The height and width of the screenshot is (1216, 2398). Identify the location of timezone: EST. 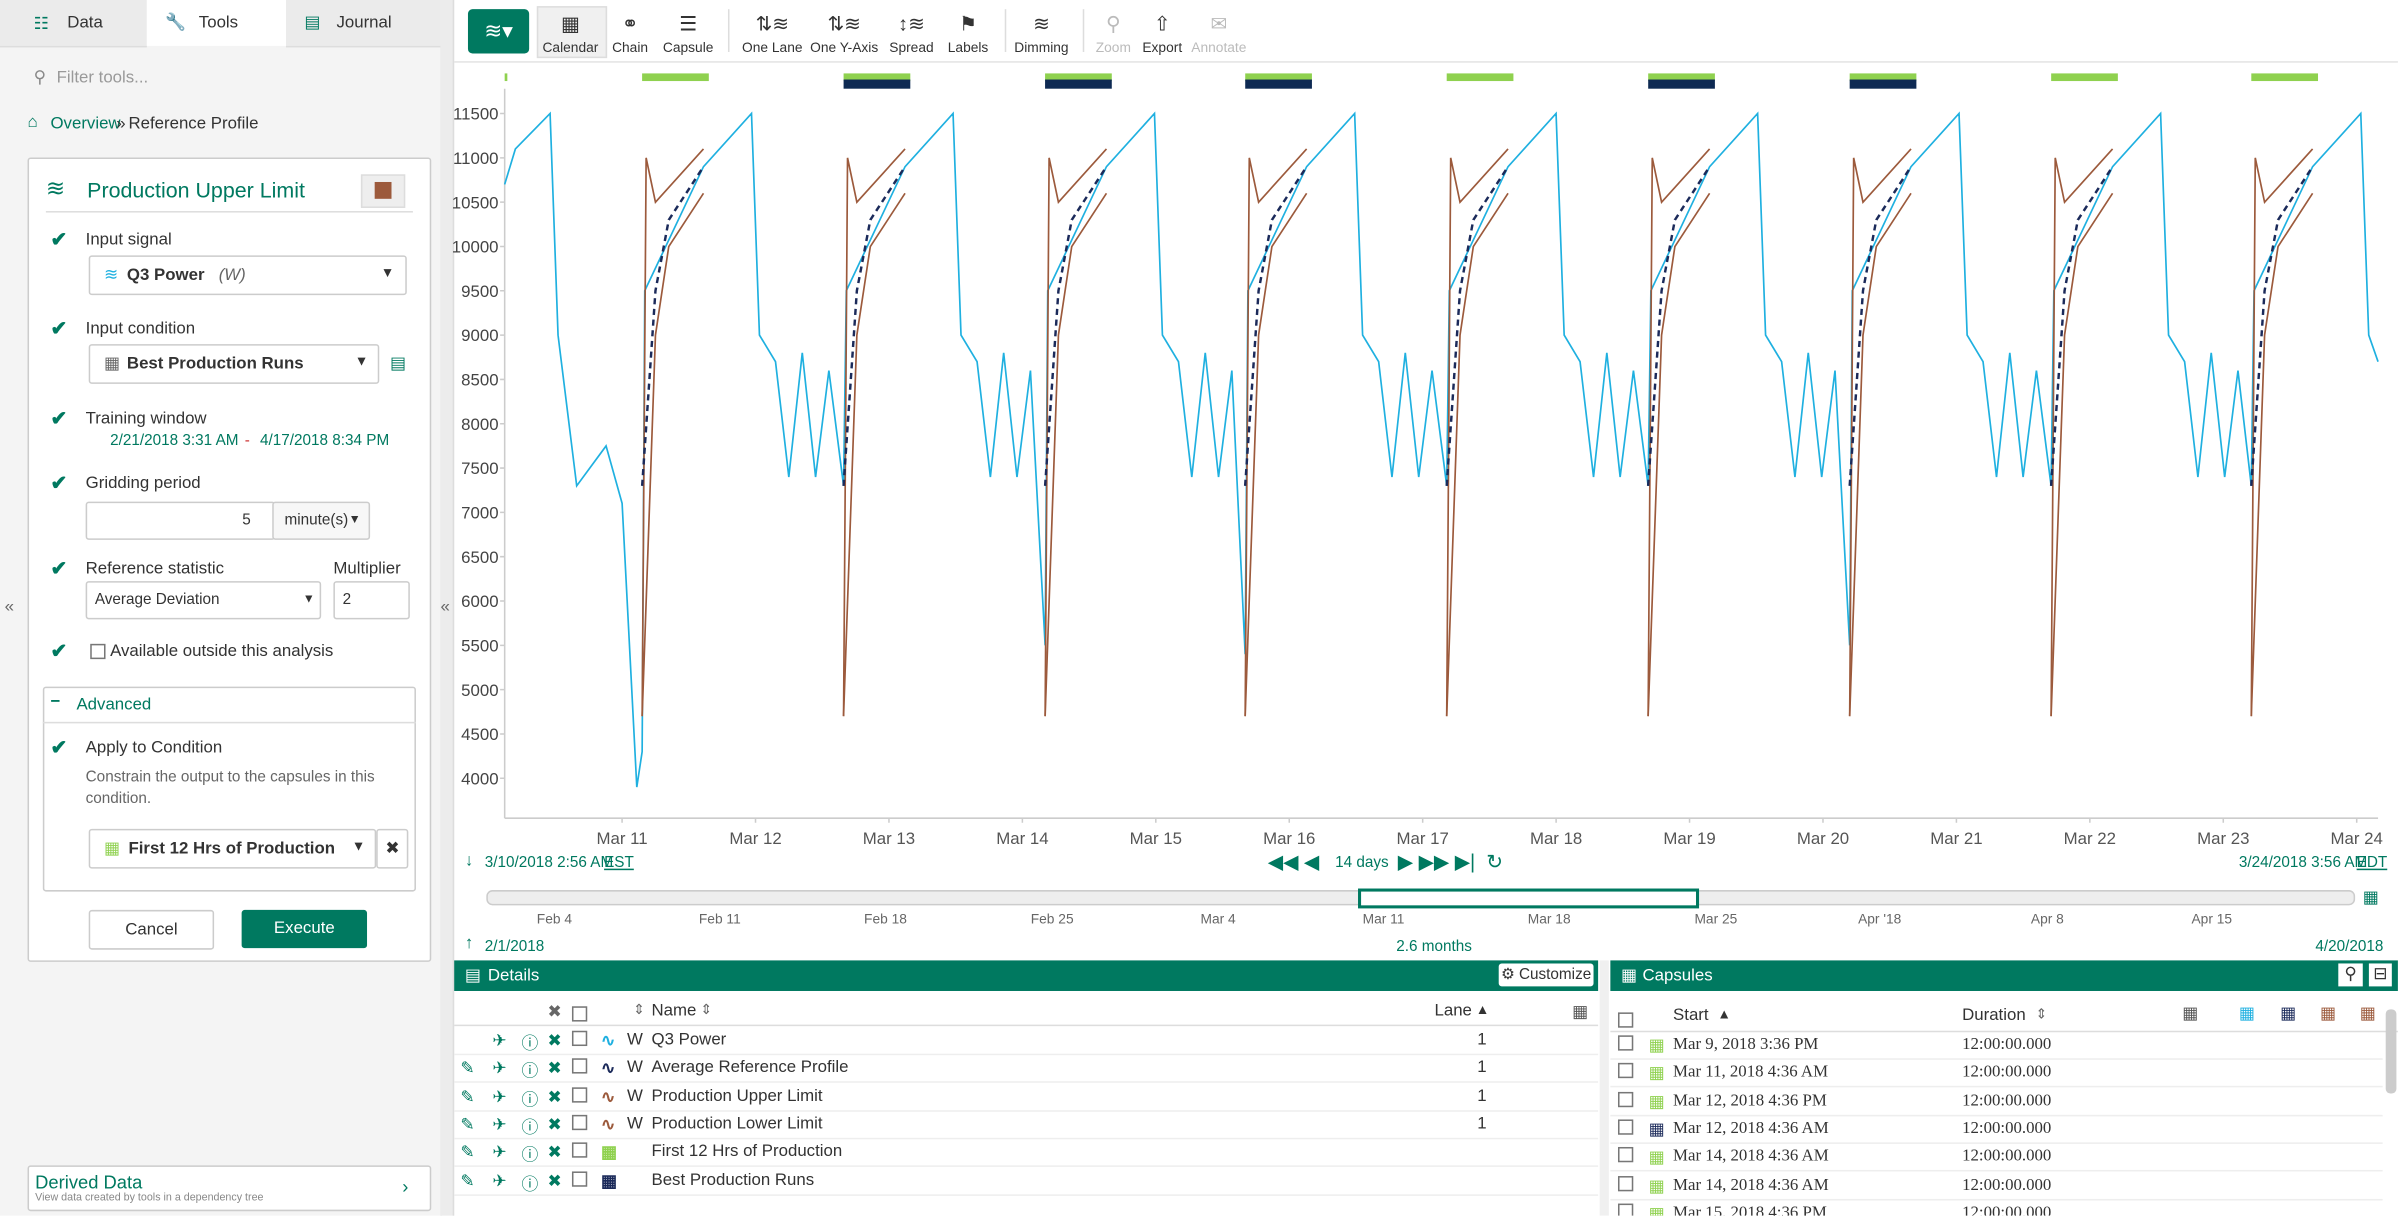
(619, 863).